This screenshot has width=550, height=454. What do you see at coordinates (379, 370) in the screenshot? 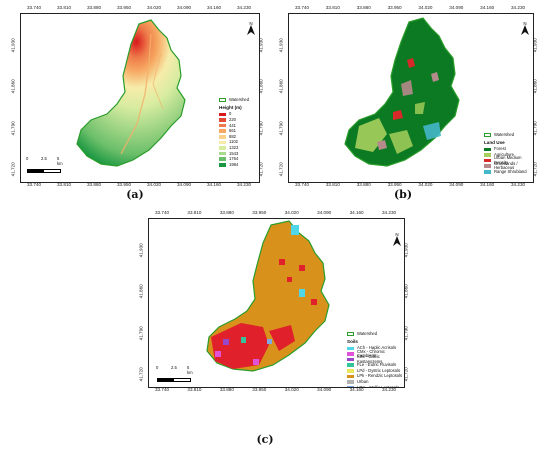
I see `legend-item-label: LPd - Dystric Leptosols` at bounding box center [379, 370].